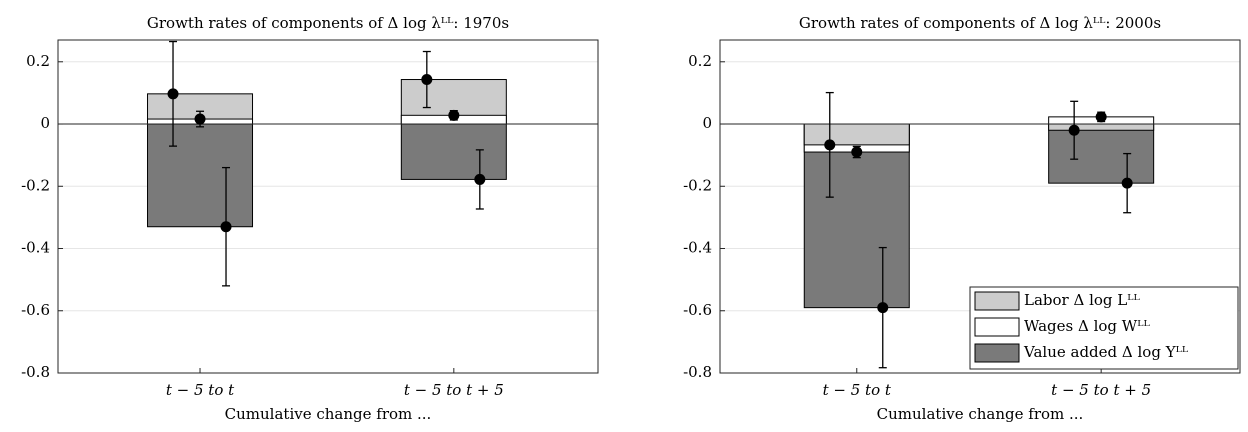 Image resolution: width=1248 pixels, height=432 pixels. Describe the element at coordinates (1082, 300) in the screenshot. I see `legend-label: Labor Δ log Lᴸᴸ` at that location.